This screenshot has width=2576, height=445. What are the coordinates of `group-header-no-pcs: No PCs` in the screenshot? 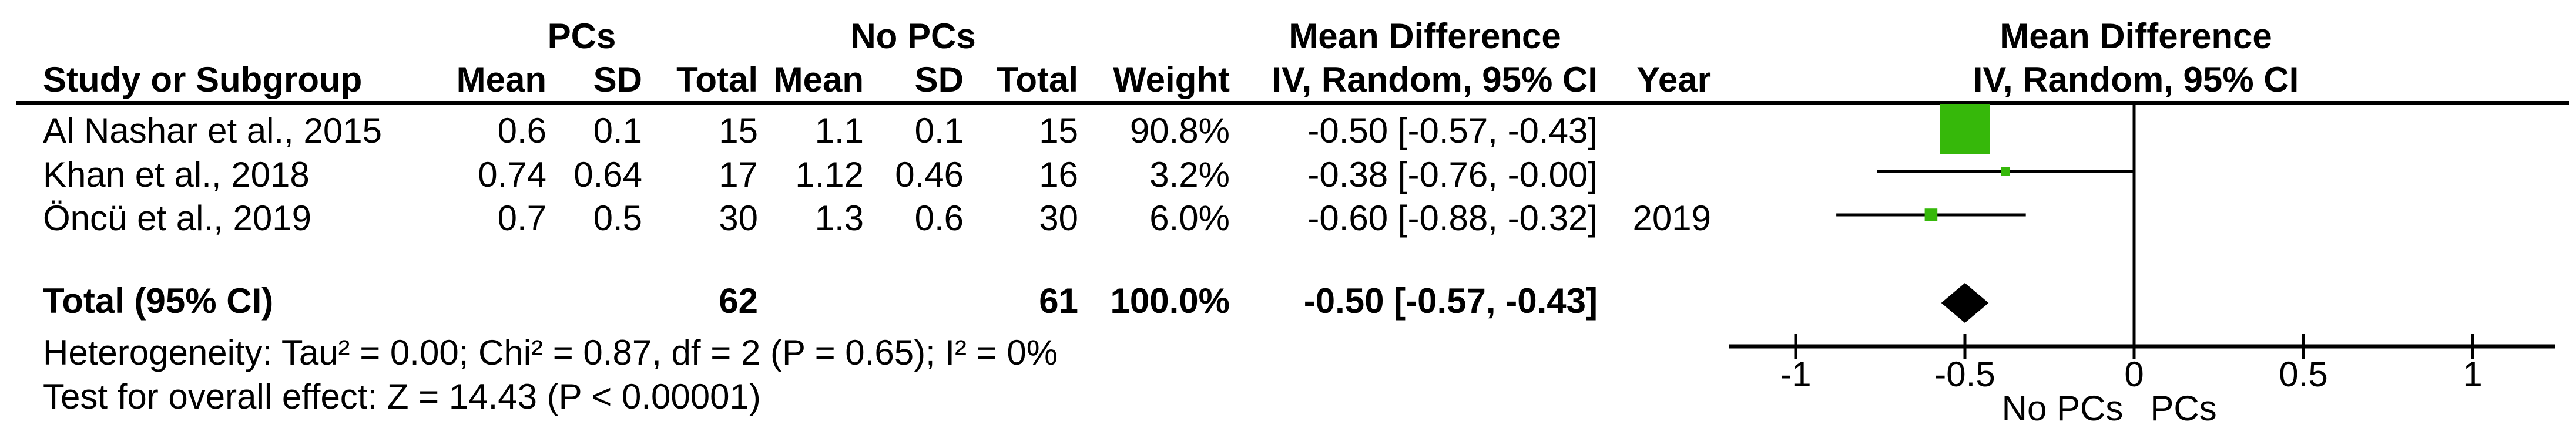 It's located at (913, 36).